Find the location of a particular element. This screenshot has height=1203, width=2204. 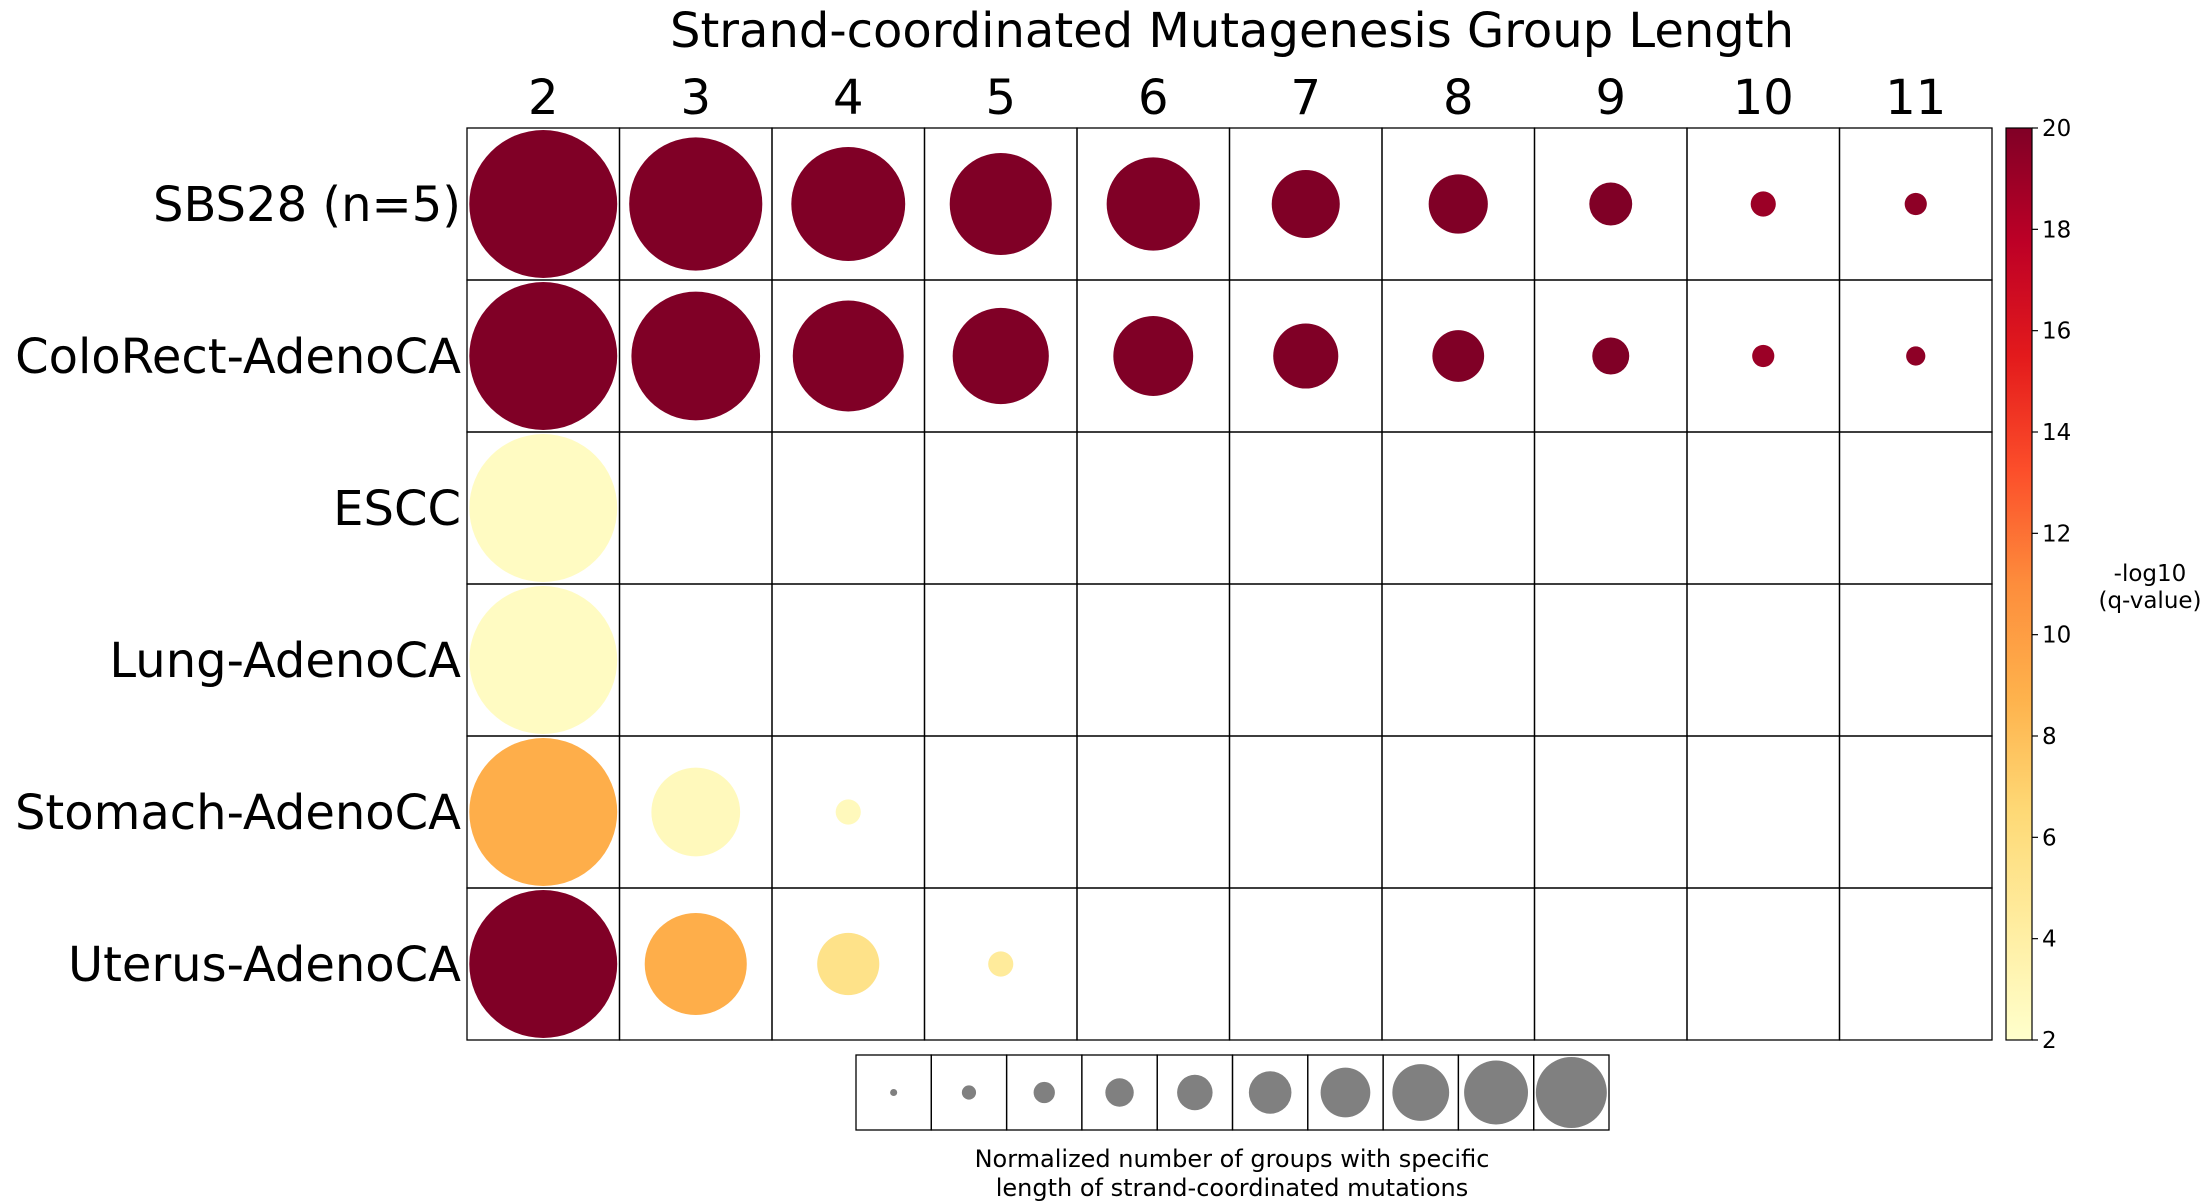

x-tick-label: 9 is located at coordinates (1610, 98).